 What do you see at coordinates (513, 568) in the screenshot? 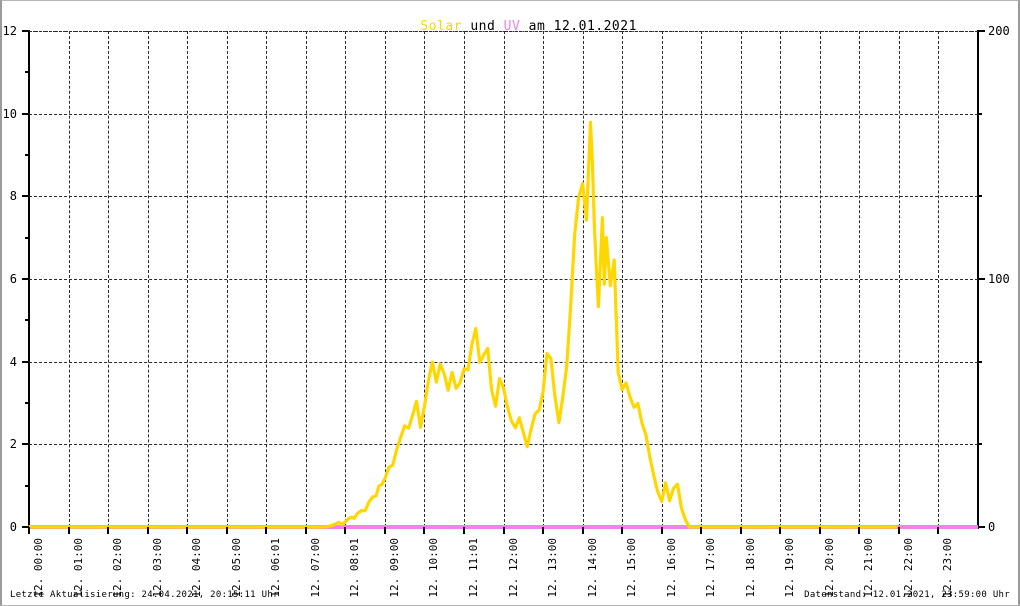
I see `x-axis-label-12: 12. 12:00` at bounding box center [513, 568].